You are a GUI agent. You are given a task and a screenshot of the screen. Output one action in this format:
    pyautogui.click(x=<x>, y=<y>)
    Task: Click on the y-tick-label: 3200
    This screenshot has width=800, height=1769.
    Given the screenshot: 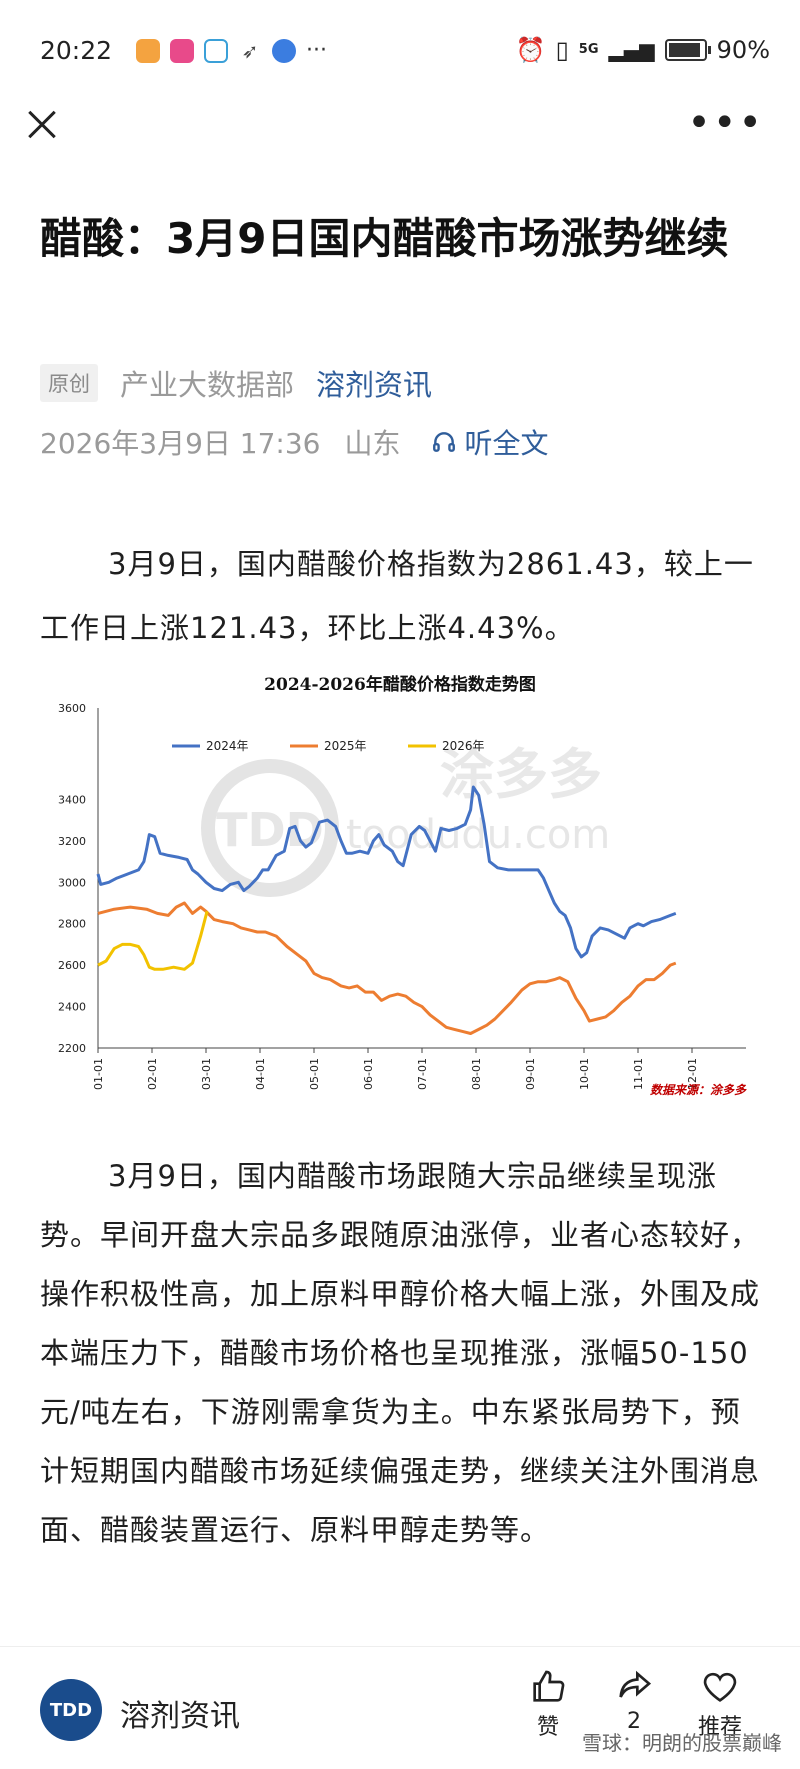 What is the action you would take?
    pyautogui.click(x=72, y=841)
    